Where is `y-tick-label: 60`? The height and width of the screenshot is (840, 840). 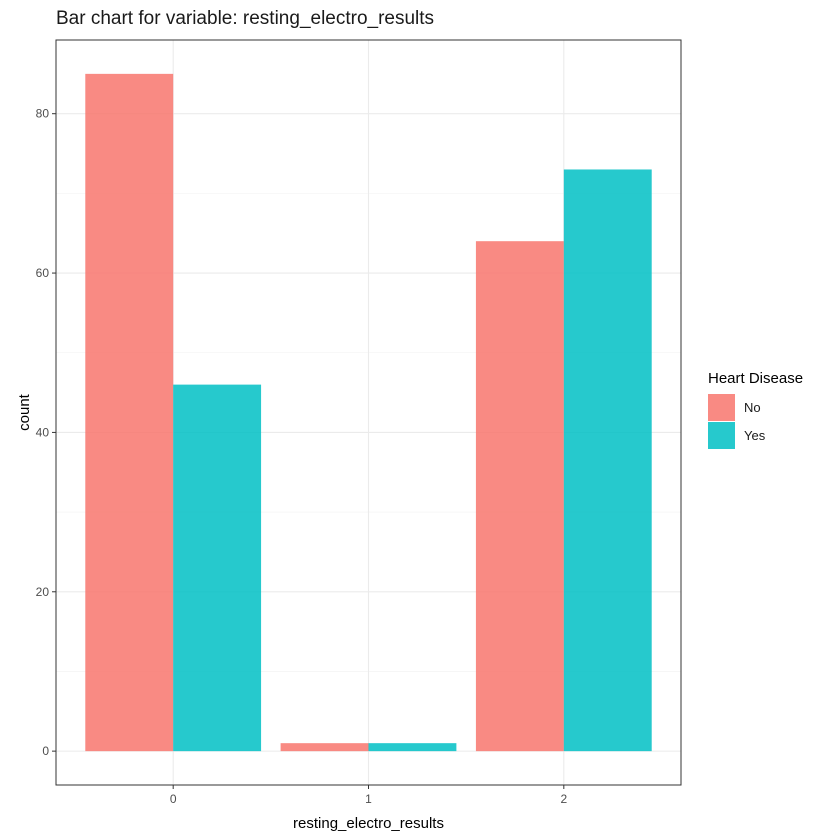
y-tick-label: 60 is located at coordinates (43, 273).